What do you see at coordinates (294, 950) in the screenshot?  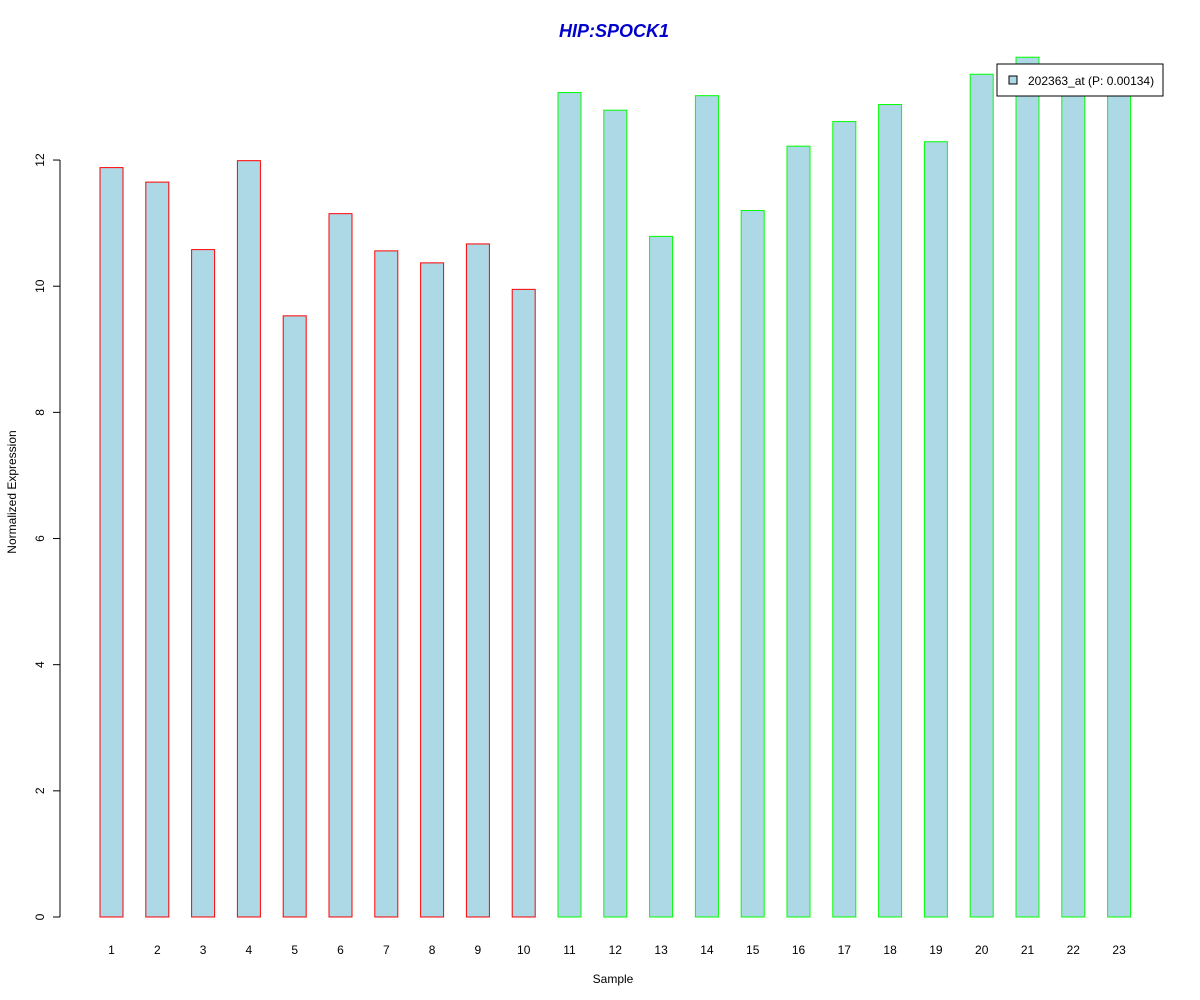 I see `x-tick-label-5: 5` at bounding box center [294, 950].